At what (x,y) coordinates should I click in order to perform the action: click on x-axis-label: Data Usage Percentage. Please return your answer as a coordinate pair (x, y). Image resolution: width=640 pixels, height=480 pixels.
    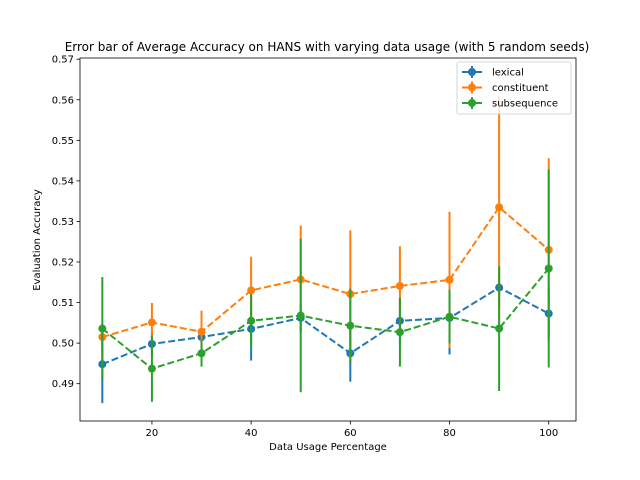
    Looking at the image, I should click on (328, 447).